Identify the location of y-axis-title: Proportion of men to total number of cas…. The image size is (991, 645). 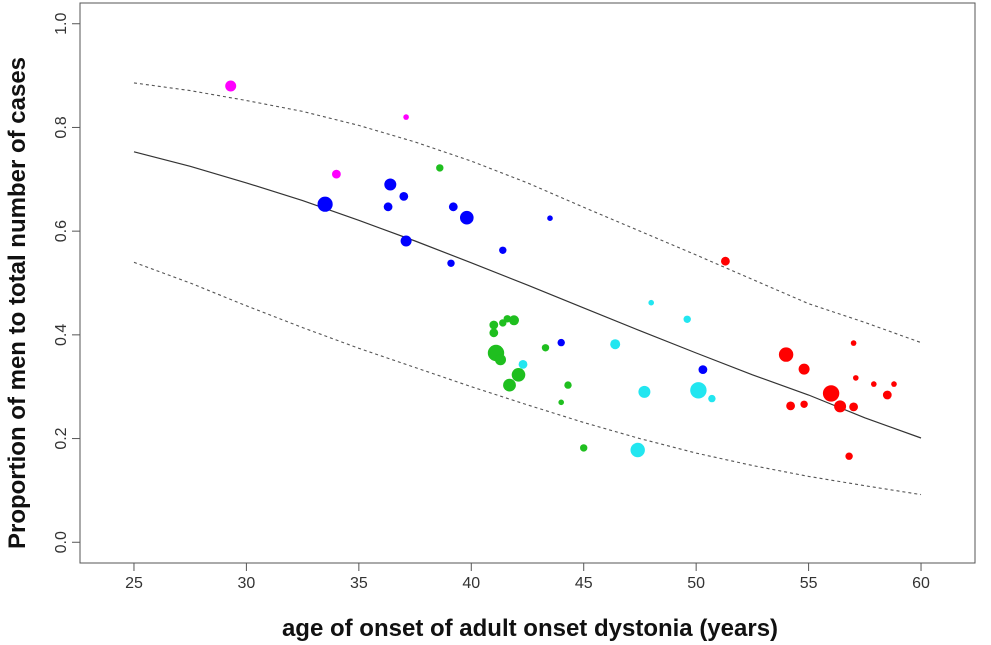
(17, 303).